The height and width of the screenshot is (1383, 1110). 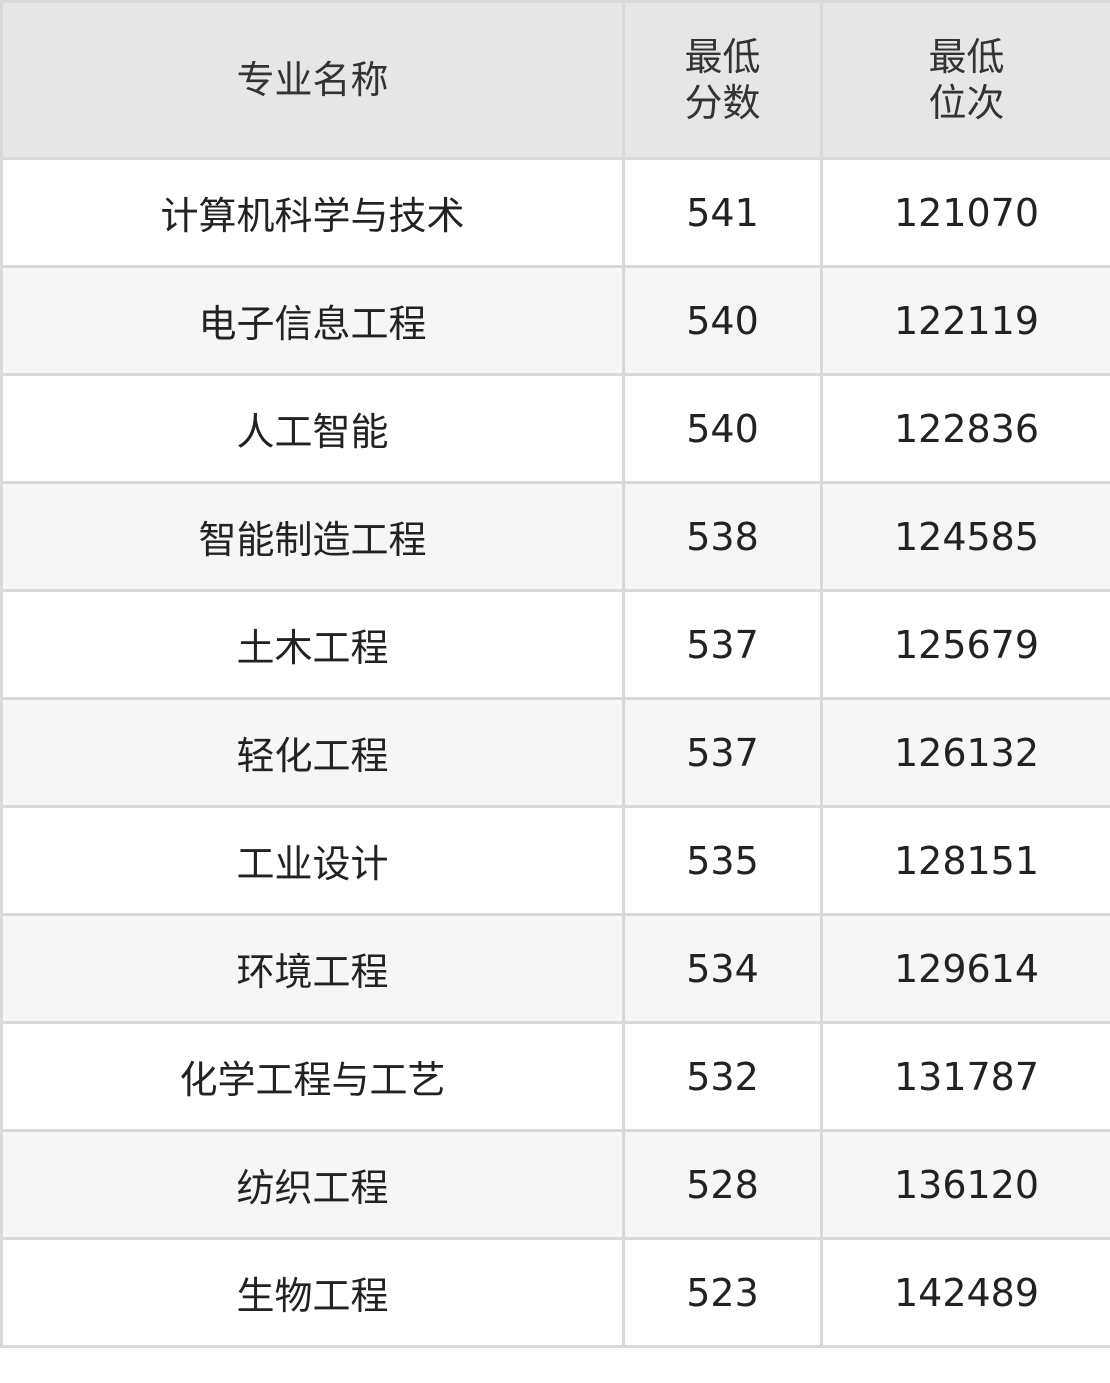 I want to click on table-row: 化学工程与工艺 532 131787, so click(x=555, y=1076).